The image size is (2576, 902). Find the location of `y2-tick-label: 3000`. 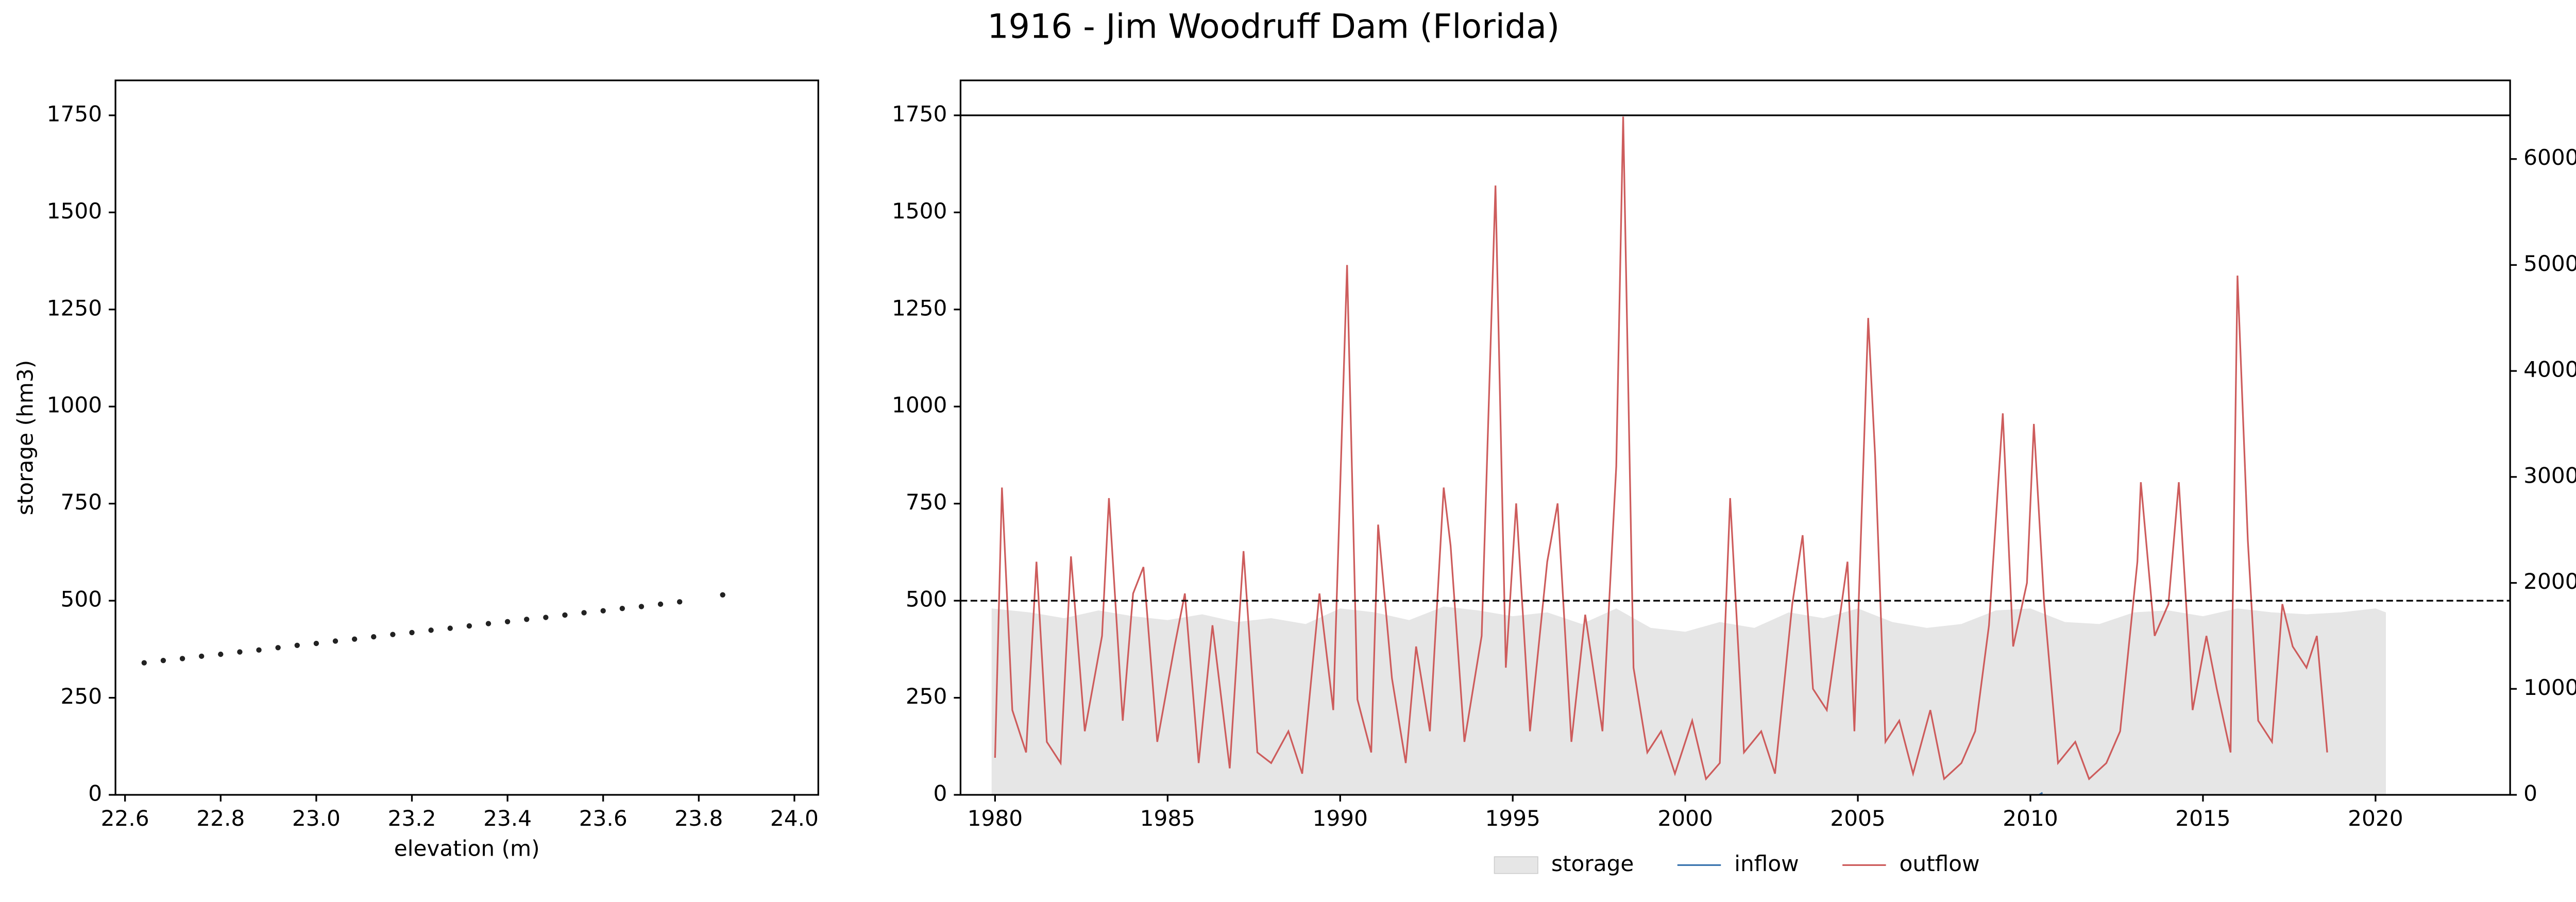

y2-tick-label: 3000 is located at coordinates (2549, 475).